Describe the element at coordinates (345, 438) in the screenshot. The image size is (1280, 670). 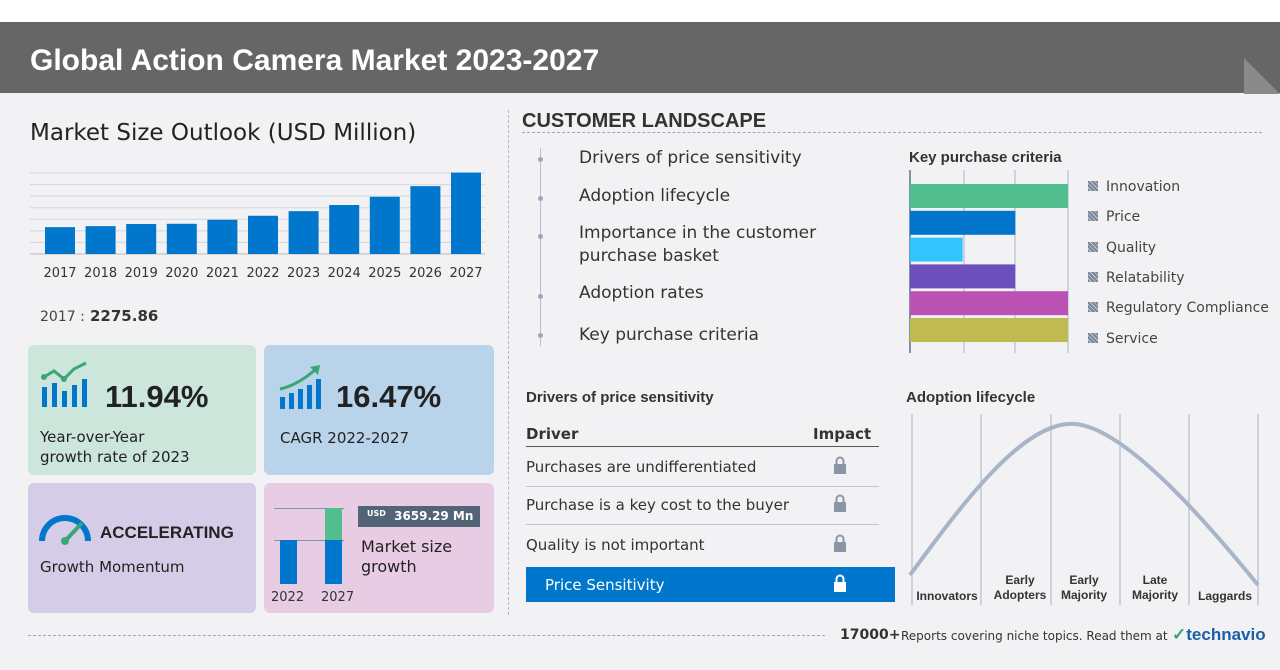
I see `cagr-label: CAGR 2022-2027` at that location.